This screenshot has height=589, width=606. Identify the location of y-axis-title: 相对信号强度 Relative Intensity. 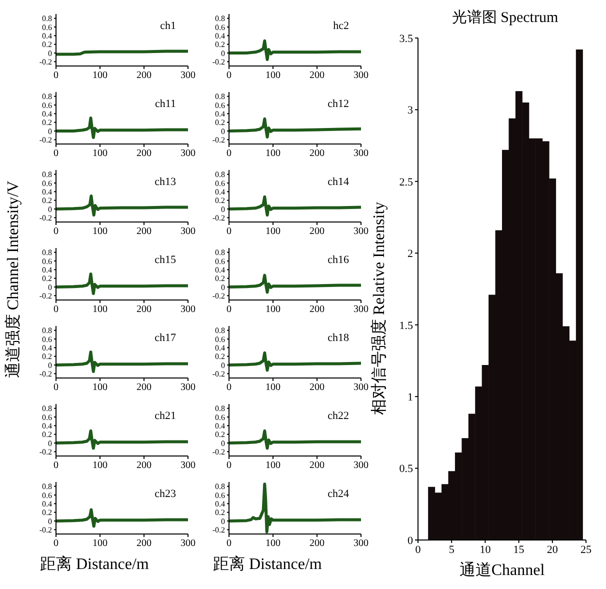
(380, 308).